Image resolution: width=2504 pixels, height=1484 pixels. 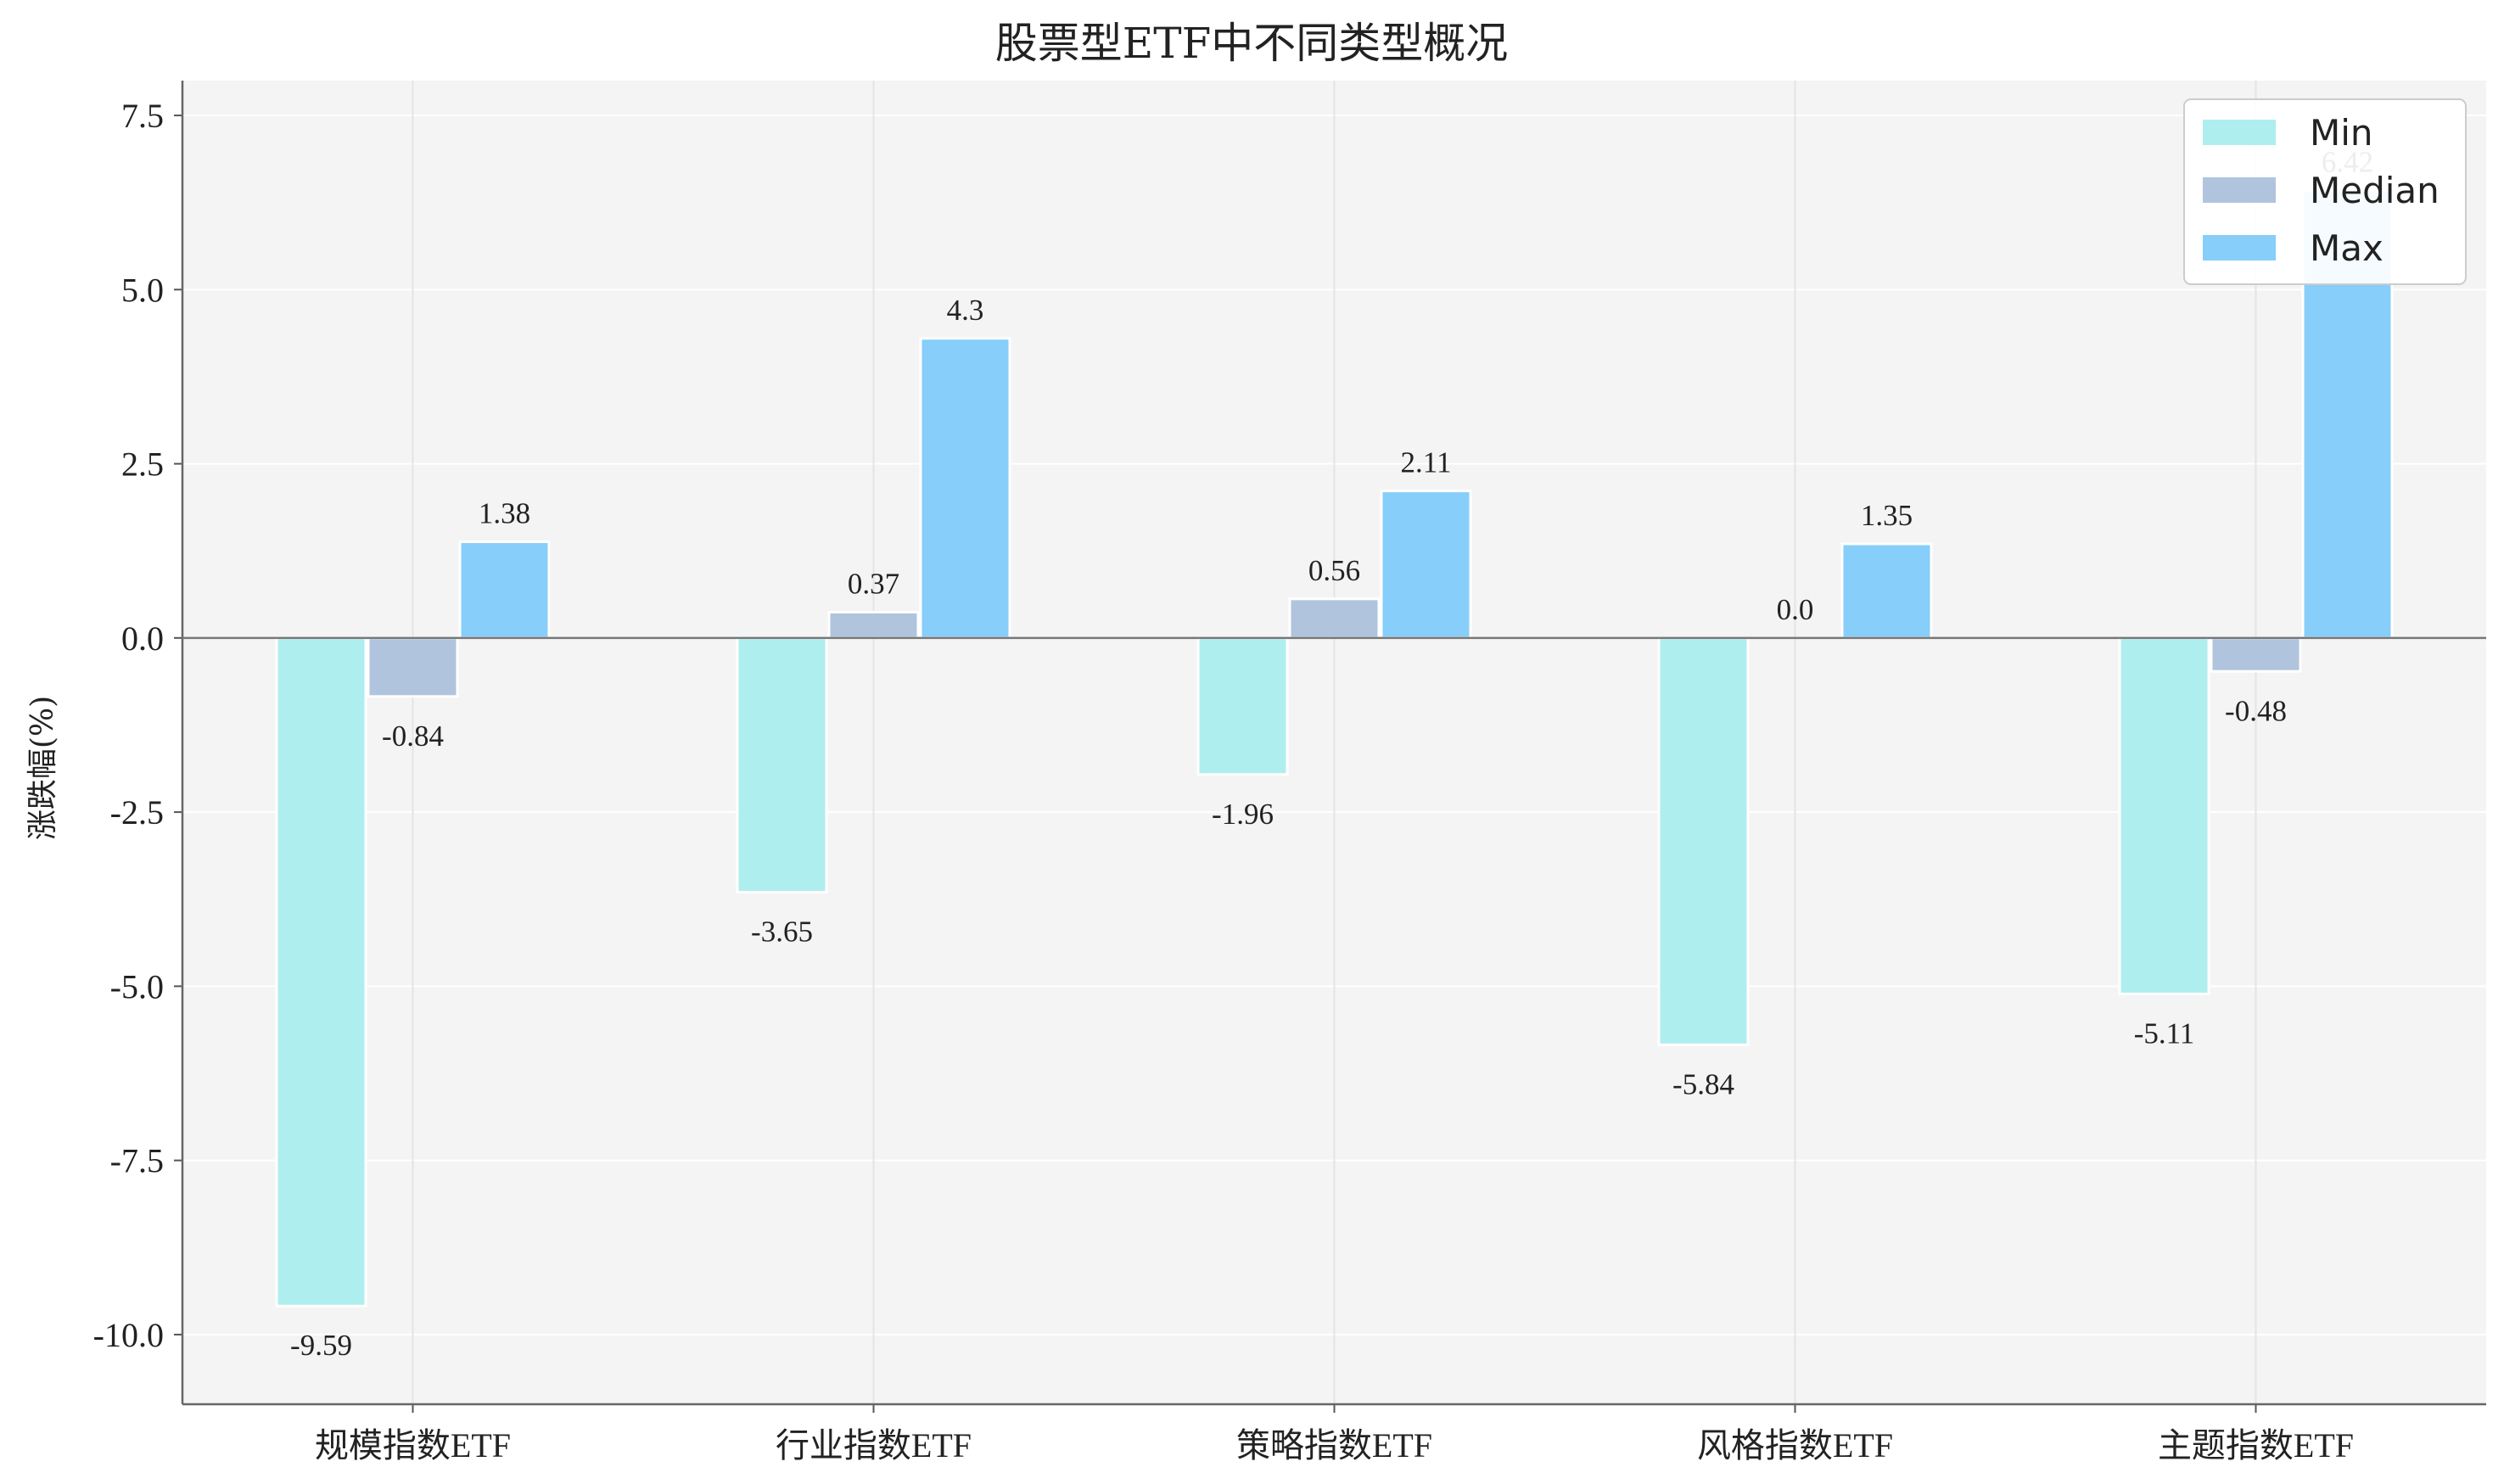 I want to click on y-tick-label: 2.5, so click(x=143, y=464).